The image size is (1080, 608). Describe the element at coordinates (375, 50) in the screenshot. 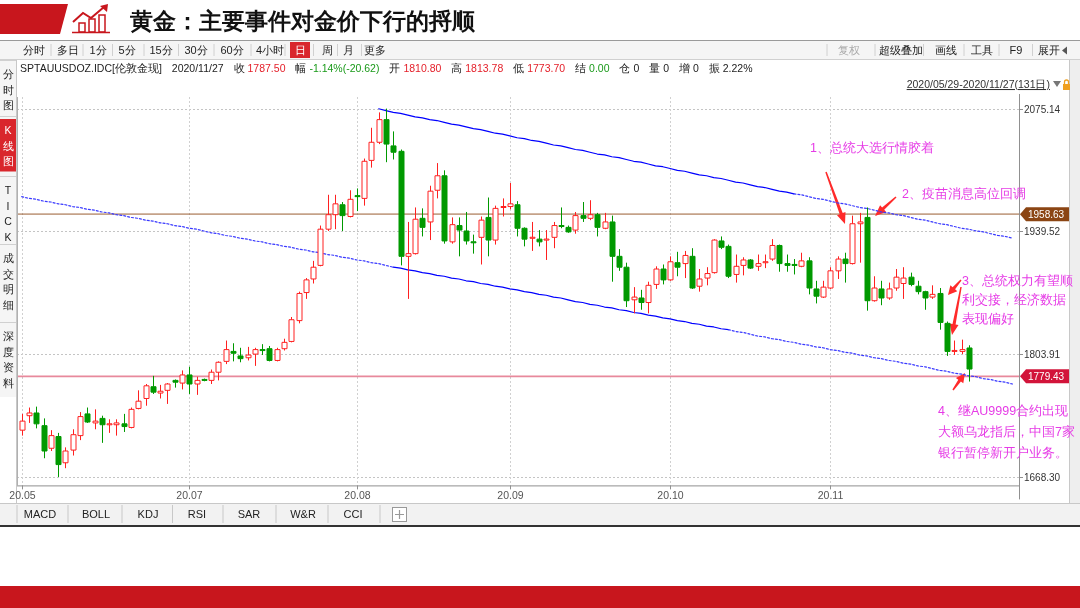

I see `text: 更多` at that location.